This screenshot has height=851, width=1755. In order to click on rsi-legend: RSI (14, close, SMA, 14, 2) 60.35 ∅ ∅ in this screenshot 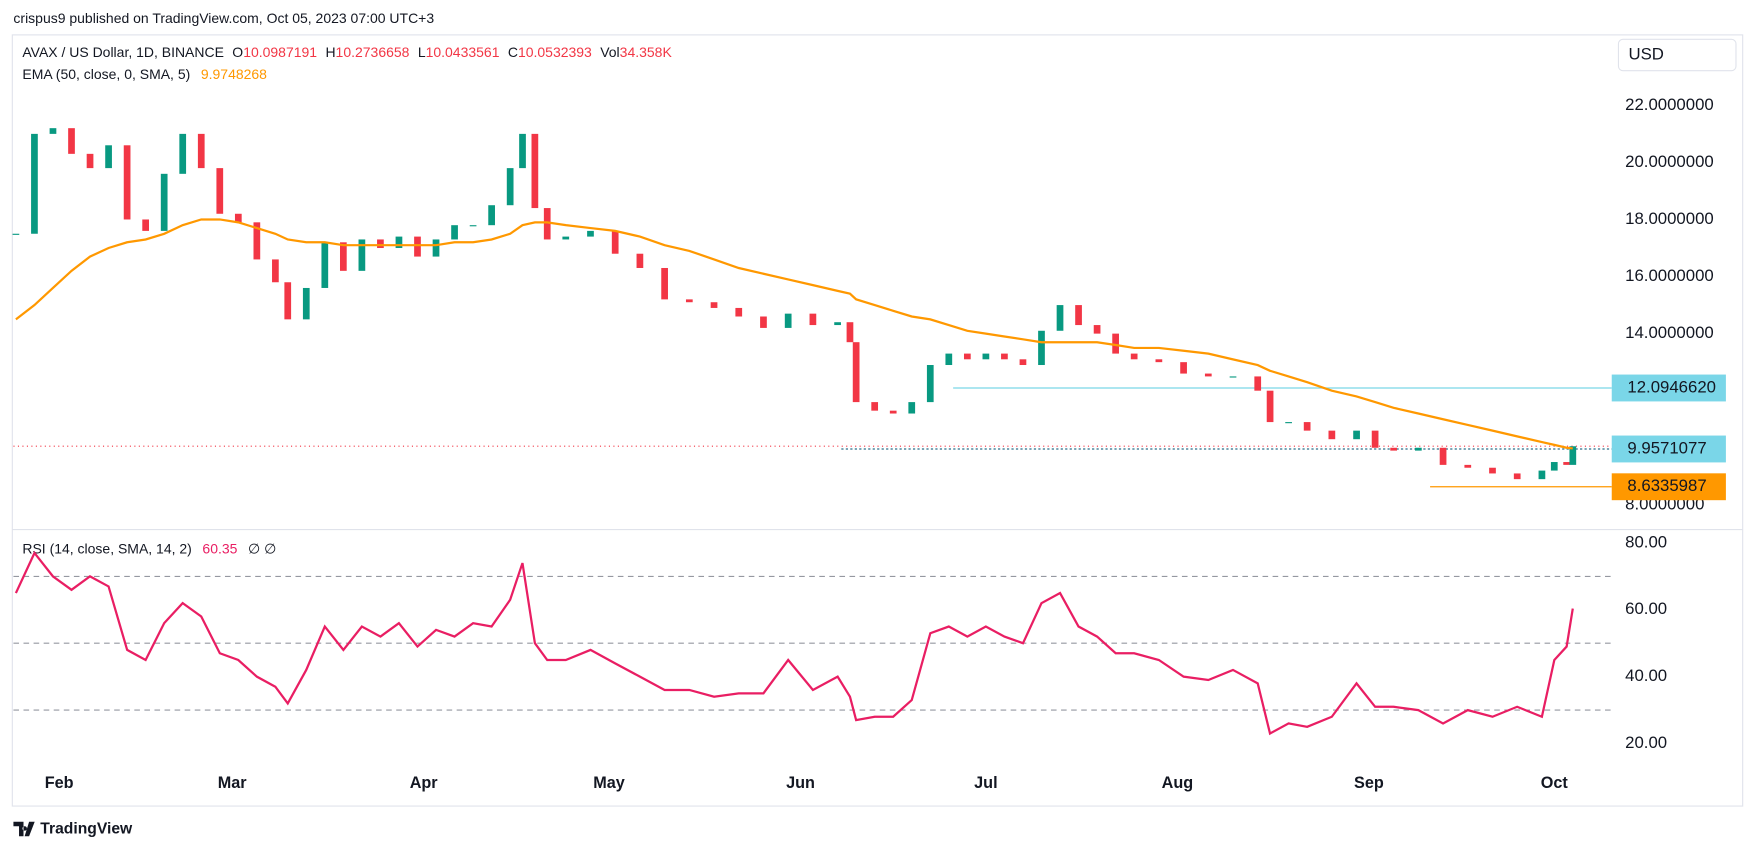, I will do `click(149, 548)`.